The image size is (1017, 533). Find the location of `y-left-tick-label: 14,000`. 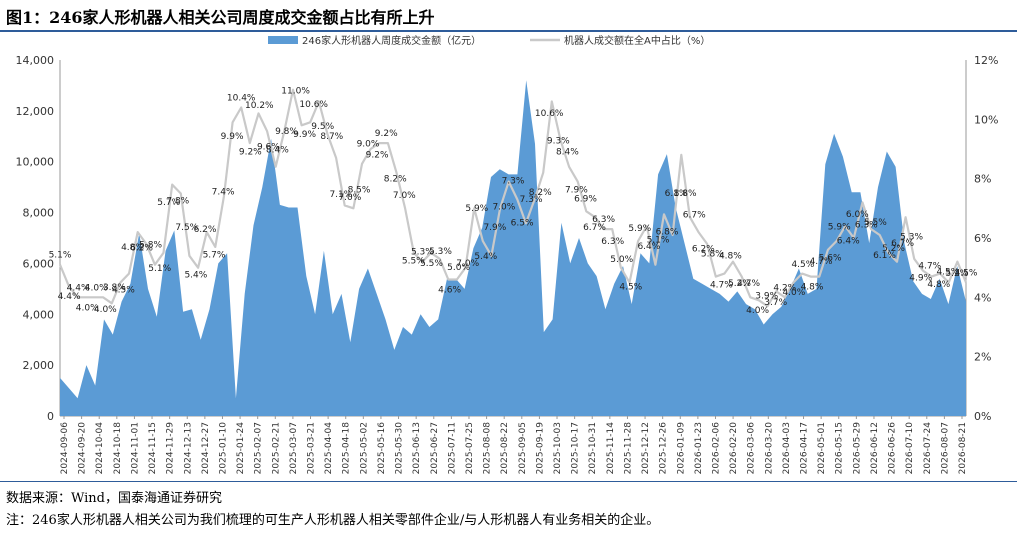

y-left-tick-label: 14,000 is located at coordinates (35, 60).